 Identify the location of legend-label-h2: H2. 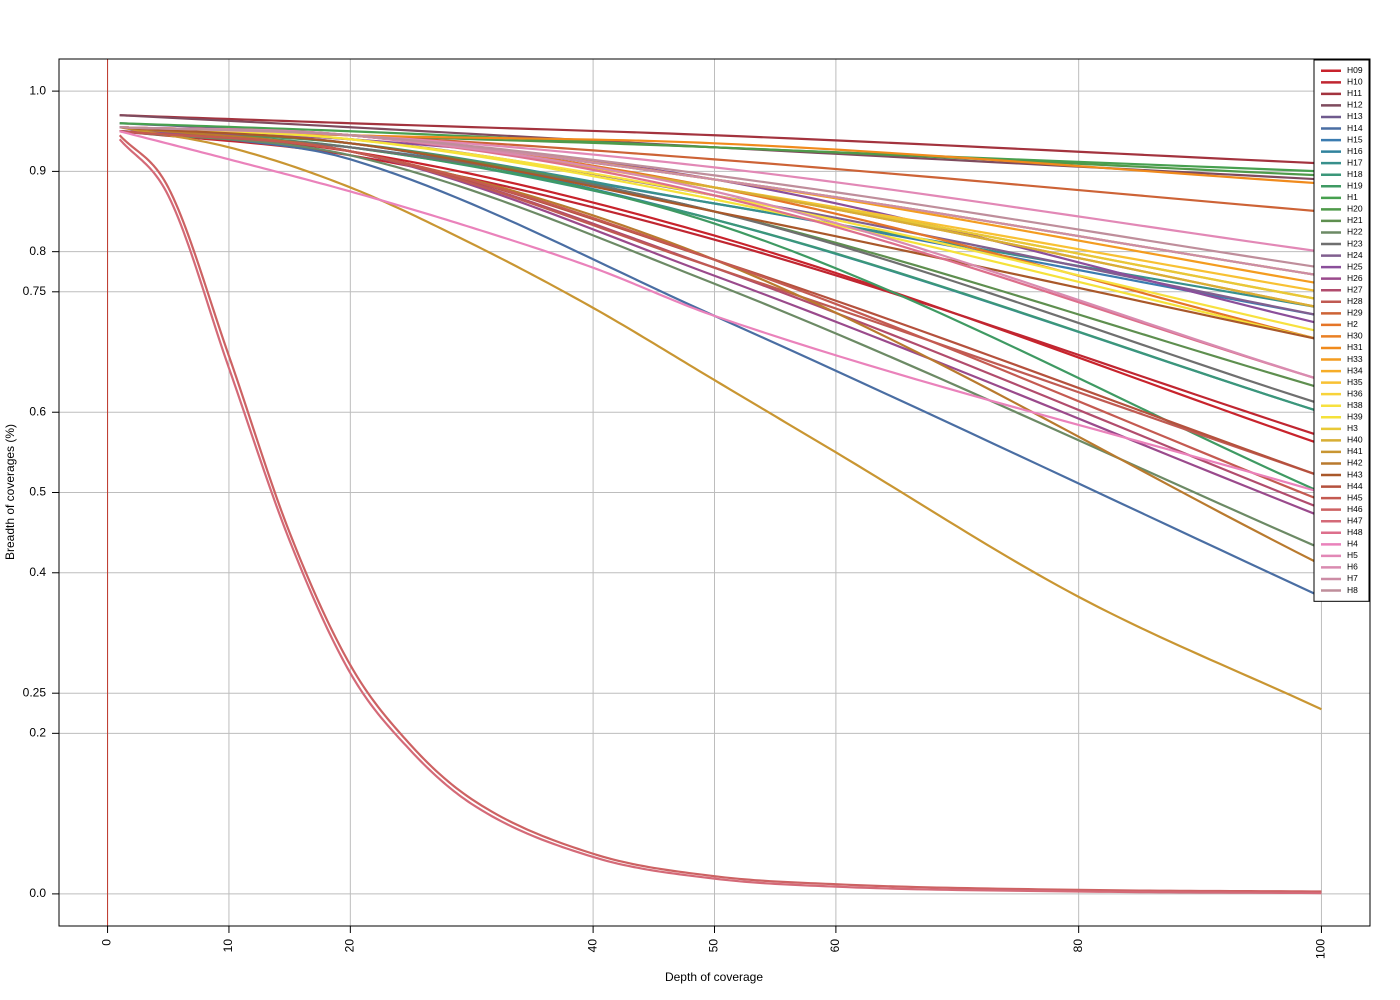
(1352, 324).